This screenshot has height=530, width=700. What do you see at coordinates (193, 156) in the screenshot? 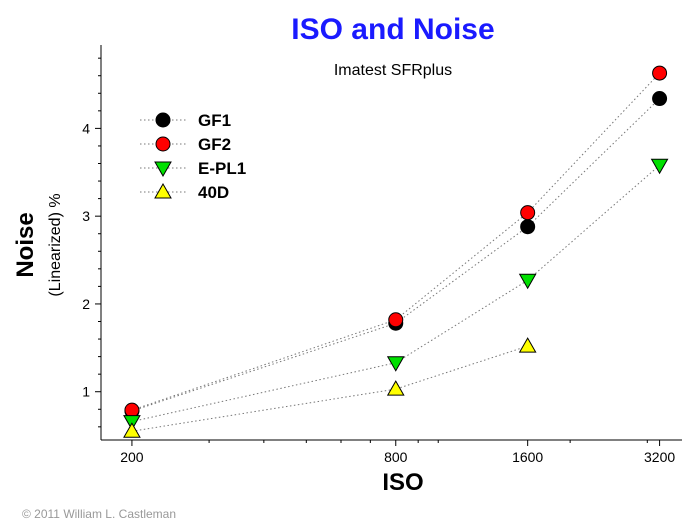
I see `legend: GF1 GF2 E-PL1 40D` at bounding box center [193, 156].